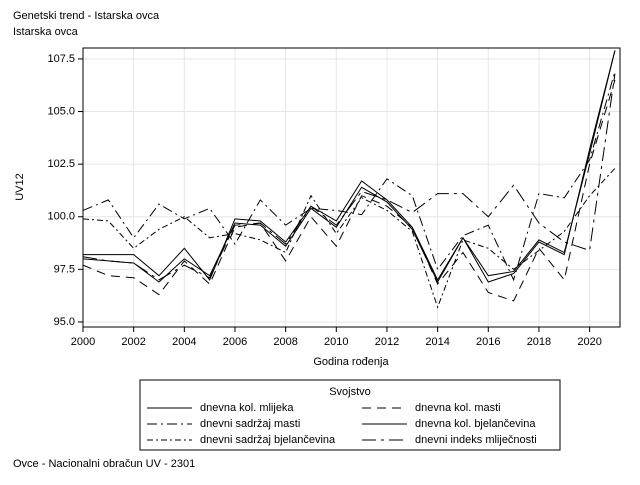  Describe the element at coordinates (350, 392) in the screenshot. I see `legend-title: Svojstvo` at that location.